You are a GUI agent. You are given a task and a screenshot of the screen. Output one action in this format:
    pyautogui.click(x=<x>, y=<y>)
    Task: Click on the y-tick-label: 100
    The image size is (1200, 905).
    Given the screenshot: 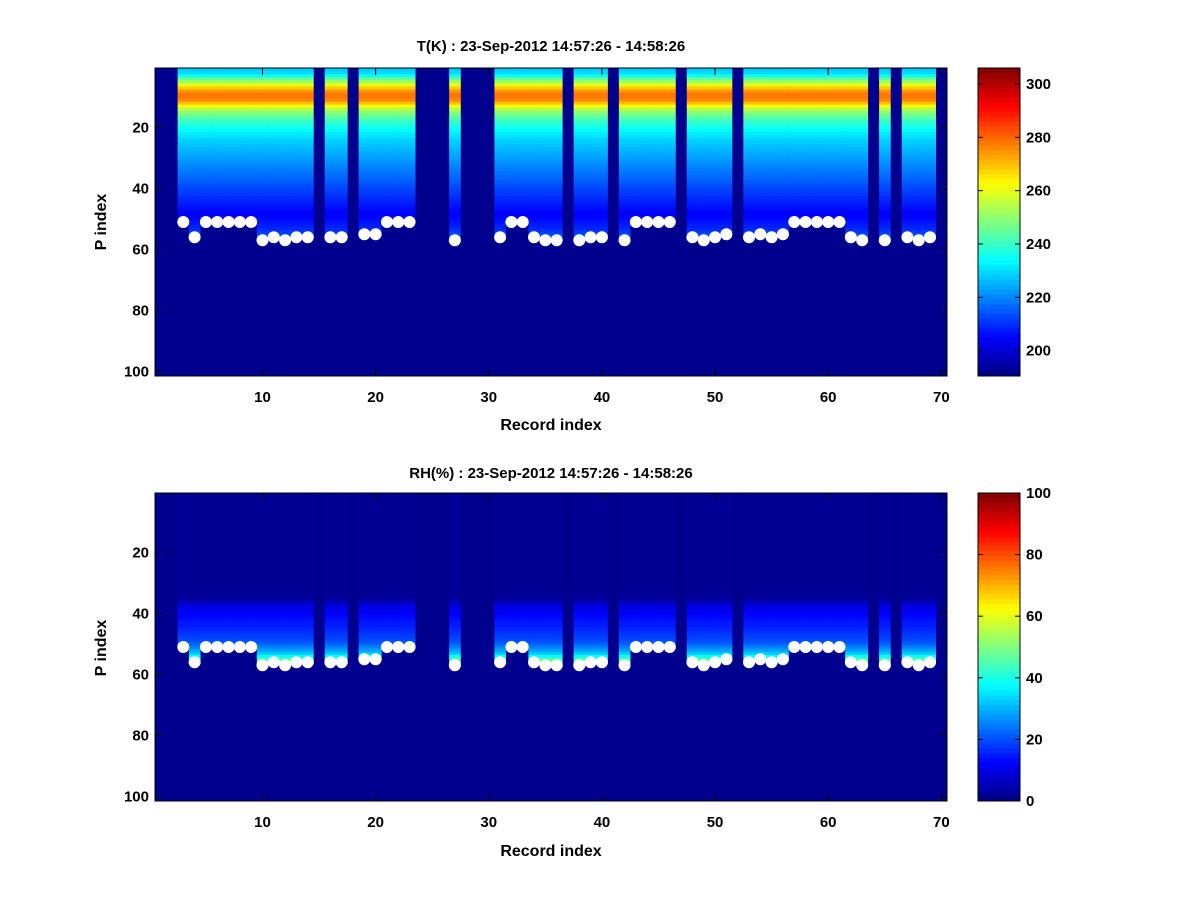 What is the action you would take?
    pyautogui.click(x=136, y=371)
    